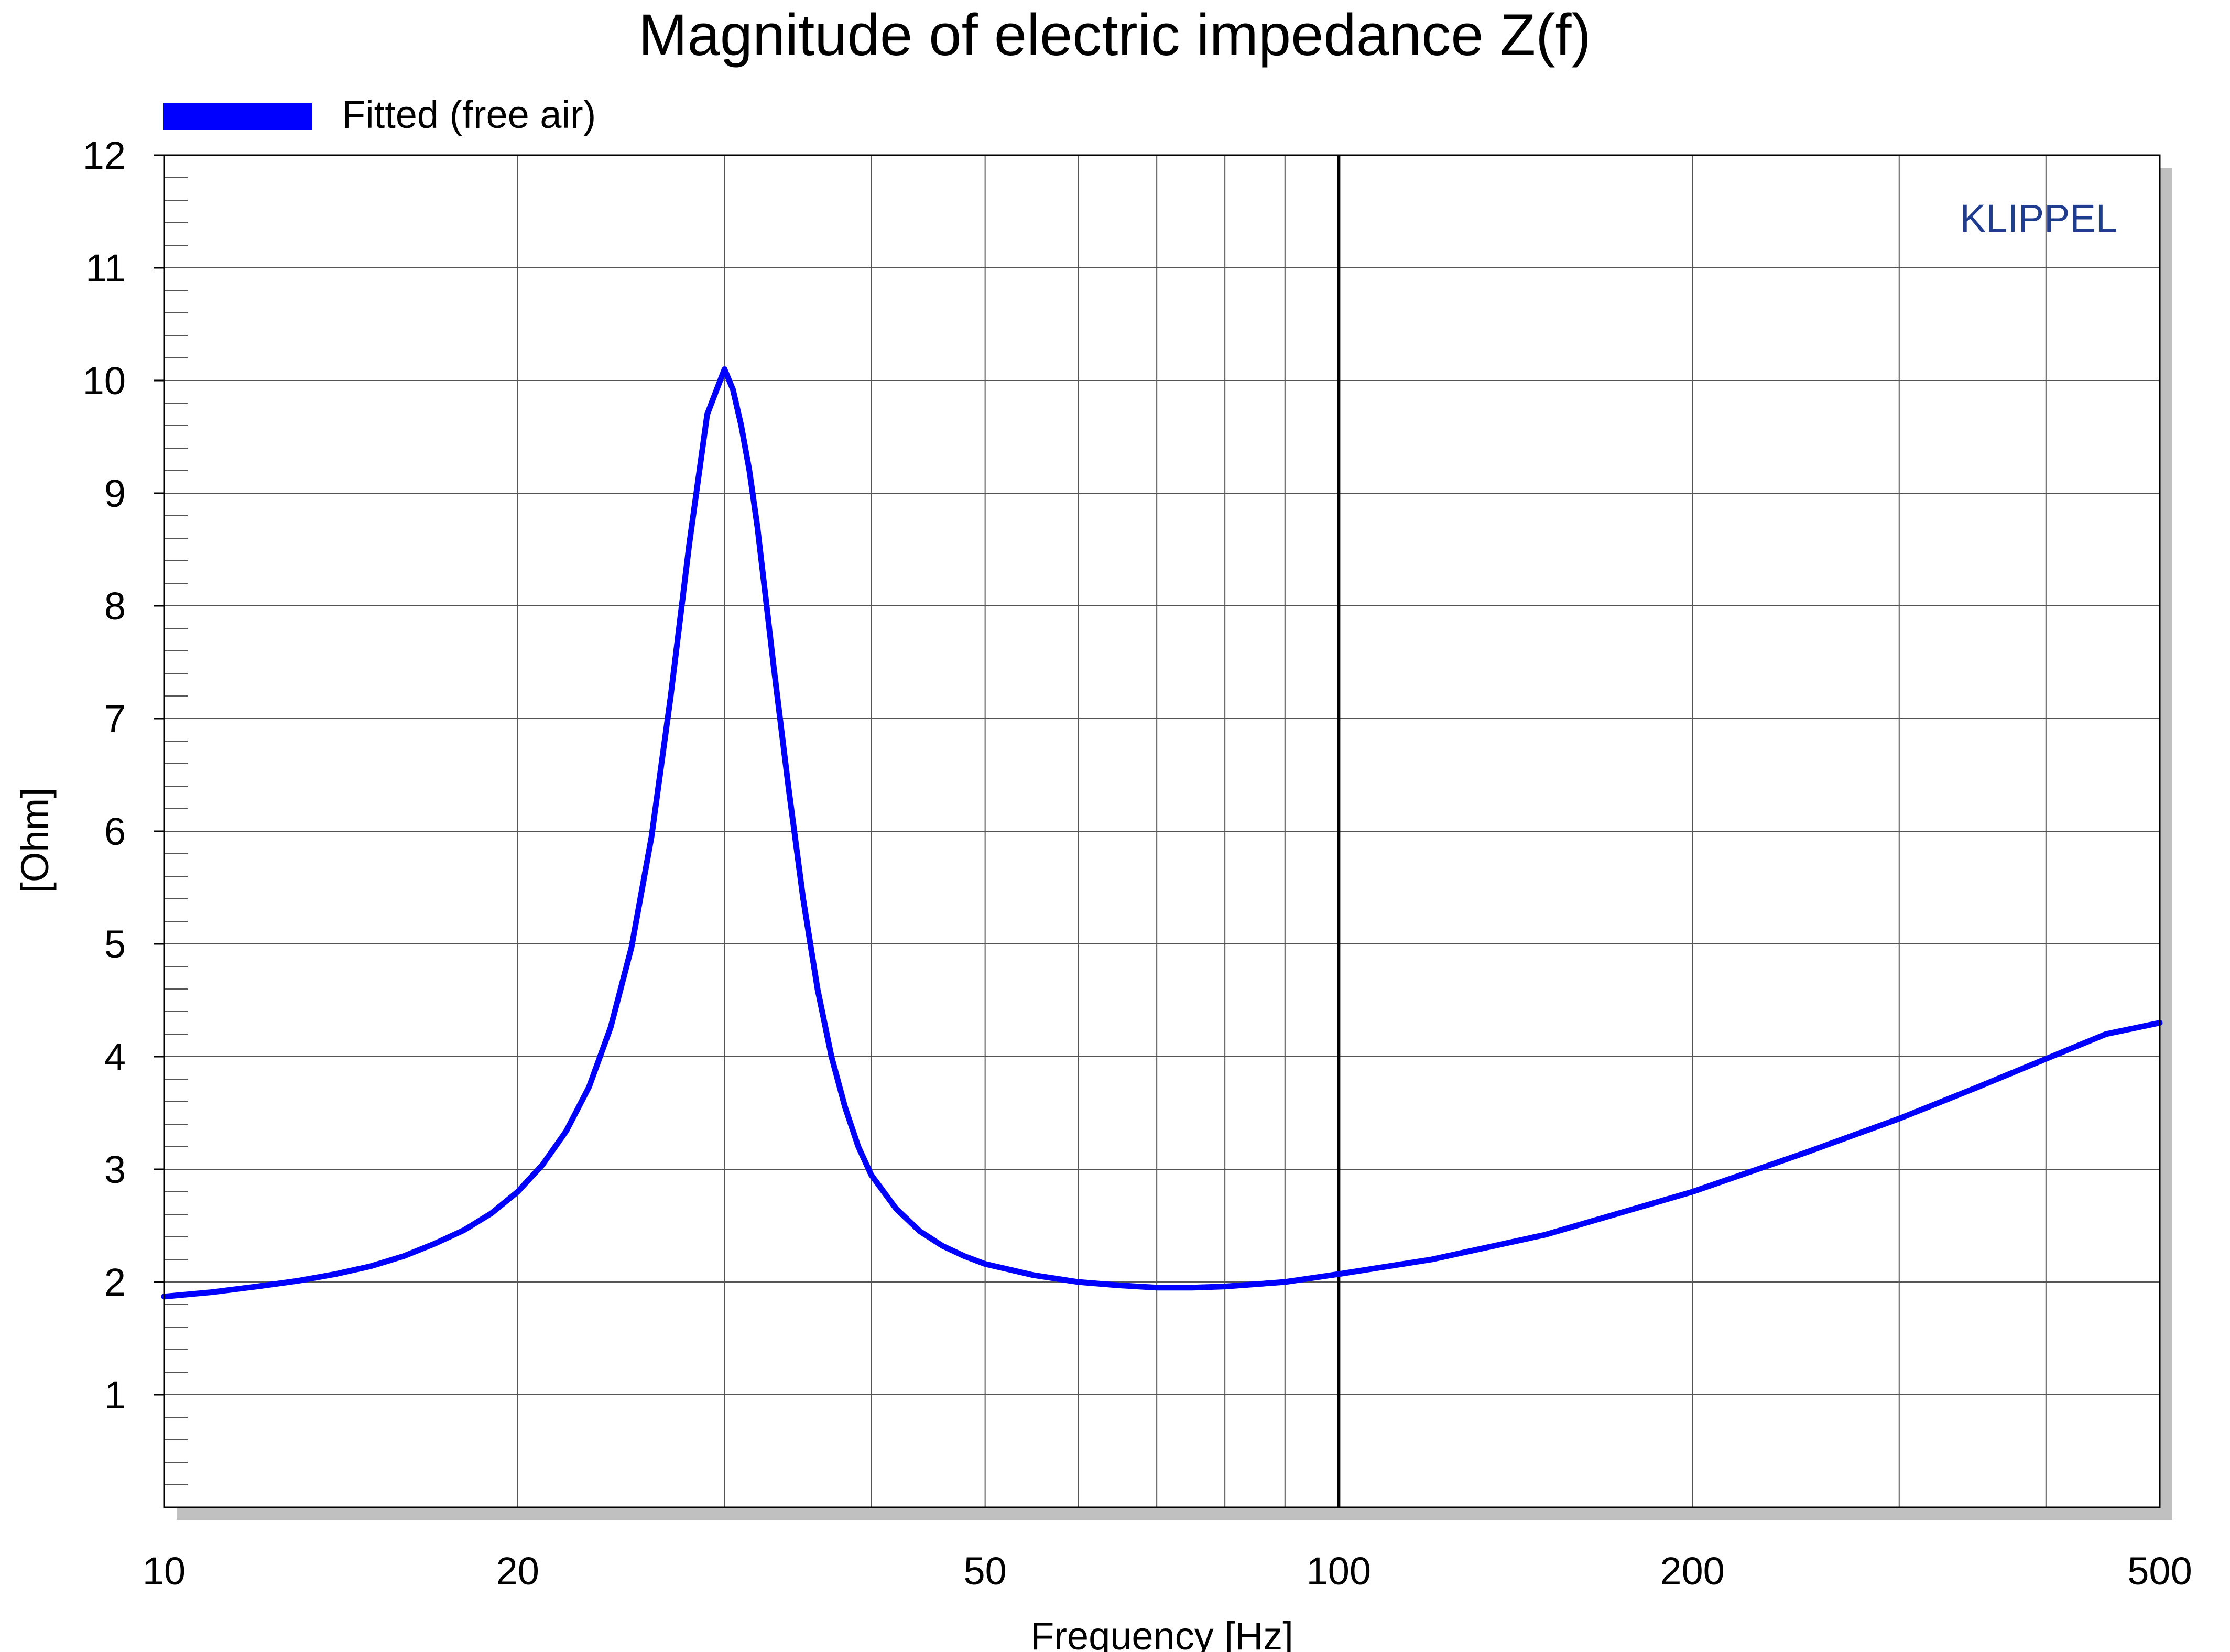  I want to click on x-axis-label: Frequency [Hz], so click(1161, 1633).